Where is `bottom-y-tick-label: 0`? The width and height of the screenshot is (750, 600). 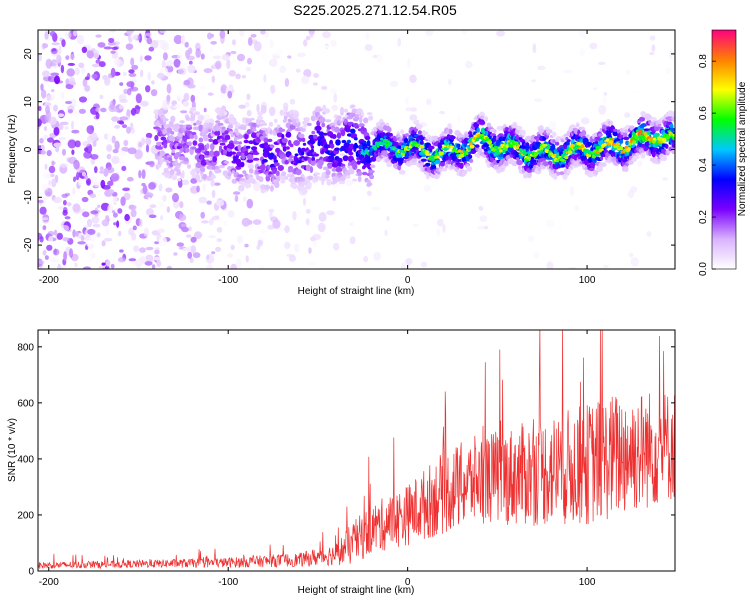
bottom-y-tick-label: 0 is located at coordinates (31, 572).